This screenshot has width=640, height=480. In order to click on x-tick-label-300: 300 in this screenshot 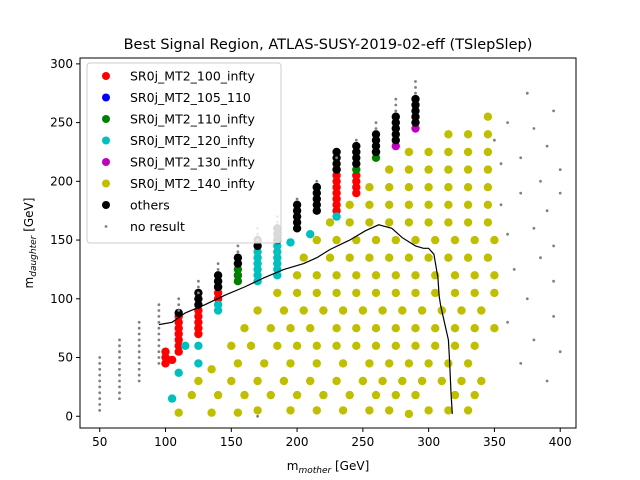, I will do `click(428, 442)`.